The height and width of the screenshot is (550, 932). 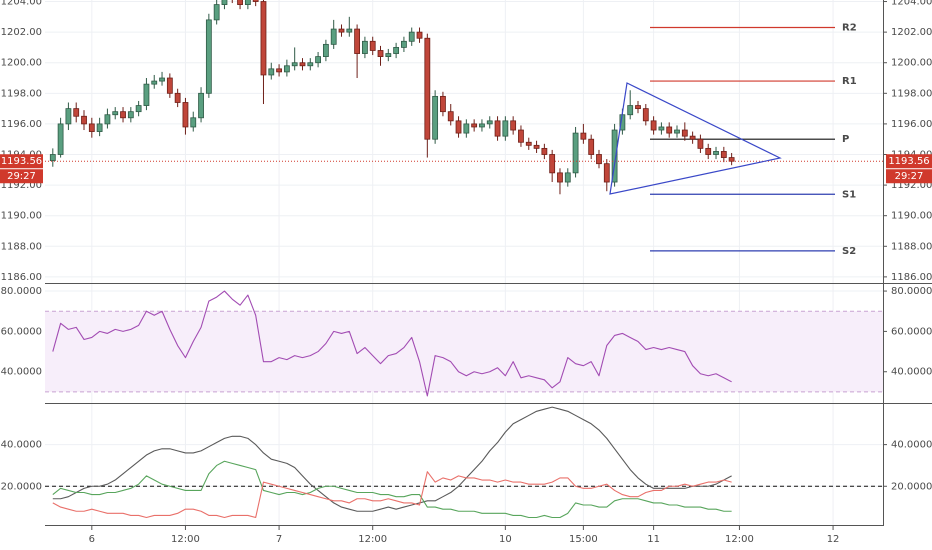 What do you see at coordinates (21, 63) in the screenshot?
I see `y-tick-label: 1200.00` at bounding box center [21, 63].